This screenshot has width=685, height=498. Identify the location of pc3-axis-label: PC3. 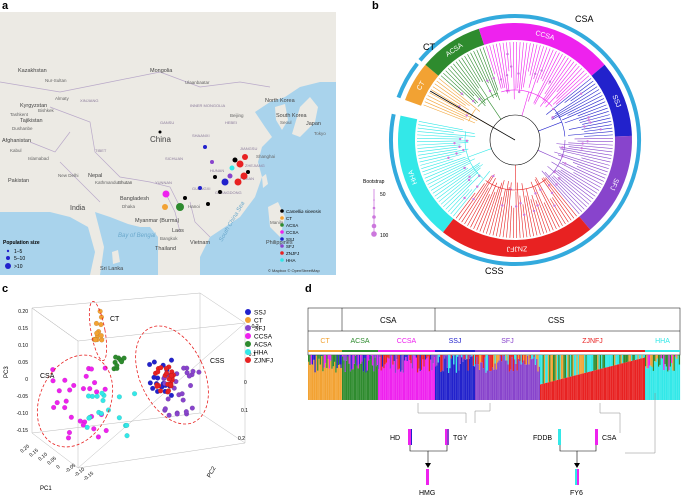
(7, 372).